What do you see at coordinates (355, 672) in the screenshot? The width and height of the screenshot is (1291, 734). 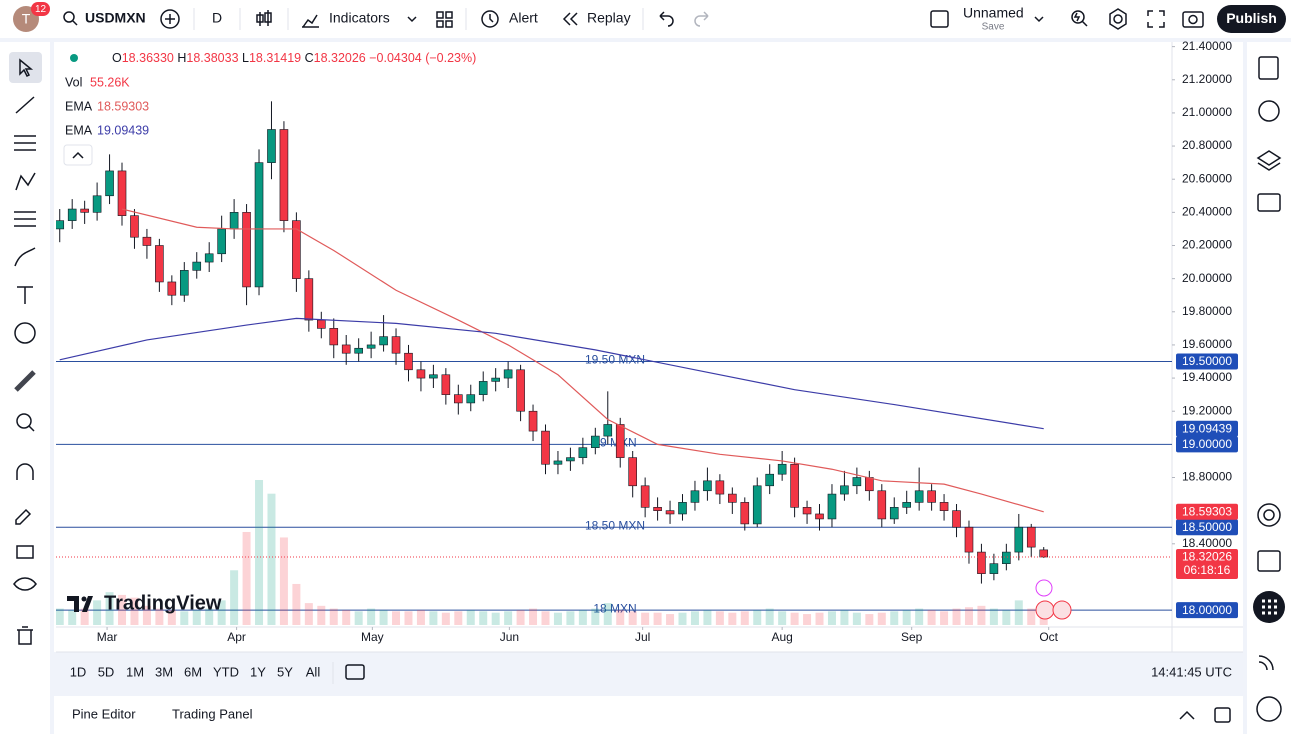 I see `date-range-icon` at bounding box center [355, 672].